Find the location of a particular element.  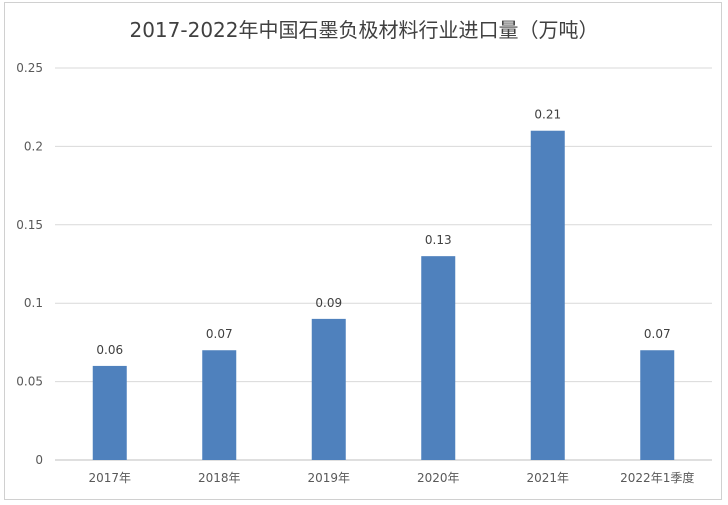

y-tick-label: 0.05 is located at coordinates (29, 382).